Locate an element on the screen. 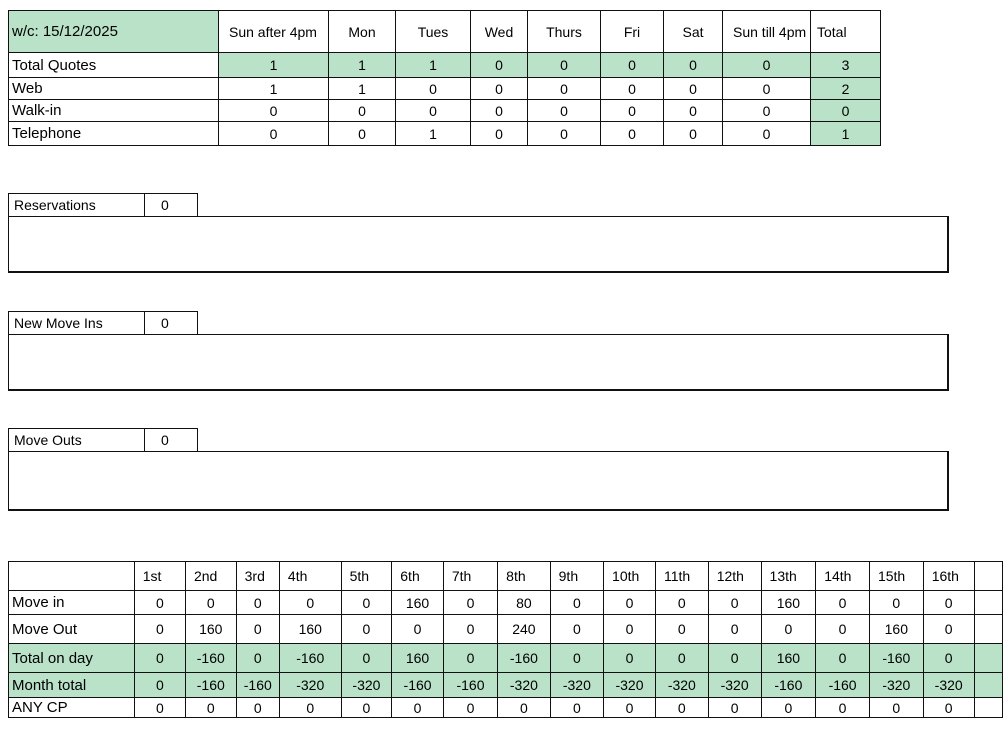 Image resolution: width=1003 pixels, height=738 pixels. row-label: Move in is located at coordinates (71, 602).